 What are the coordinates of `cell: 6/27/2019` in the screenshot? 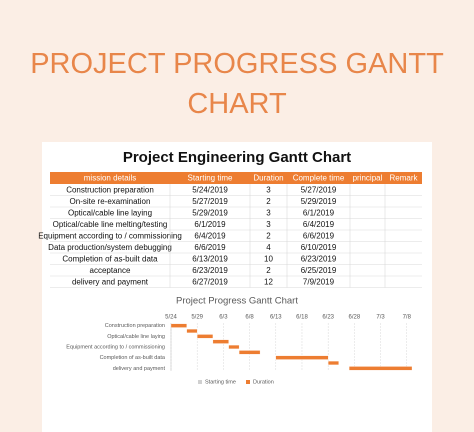 It's located at (210, 281).